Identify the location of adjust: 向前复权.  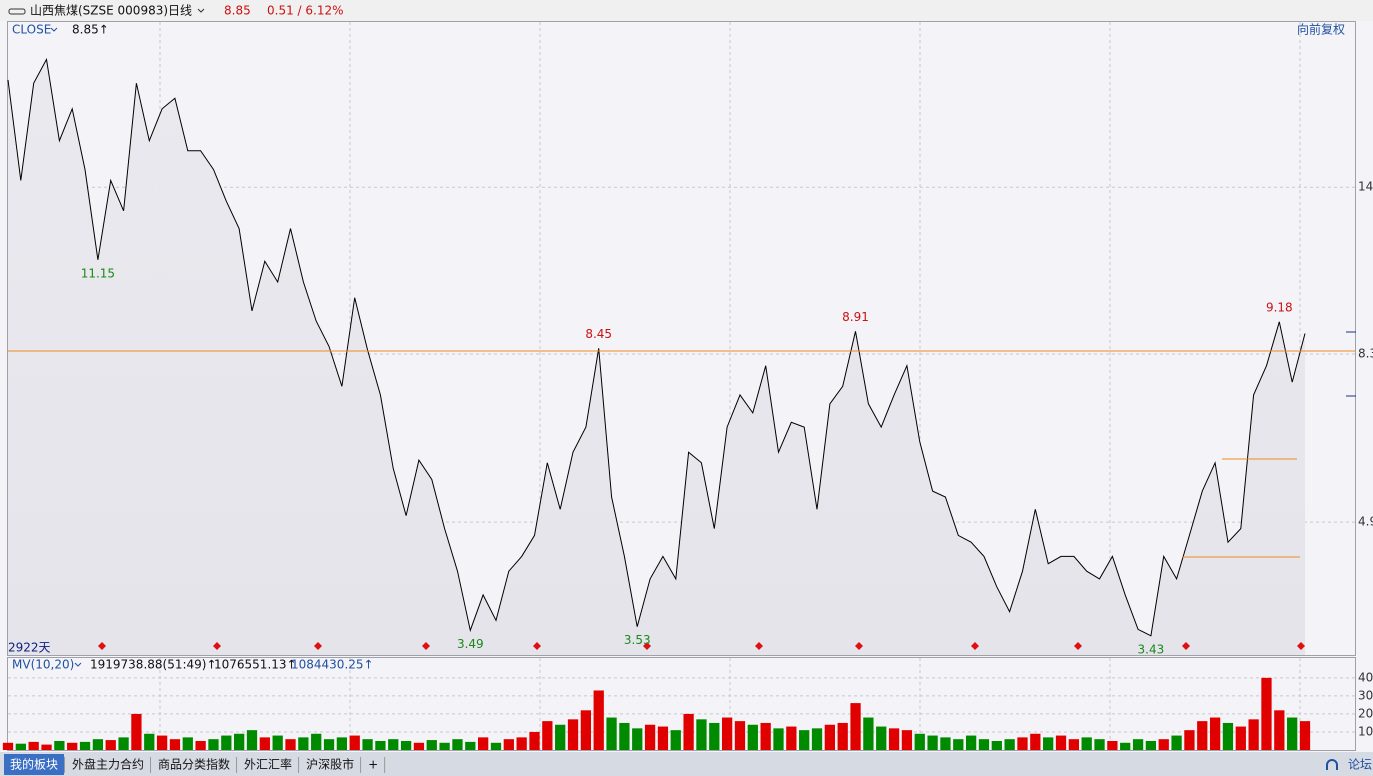
(1321, 29).